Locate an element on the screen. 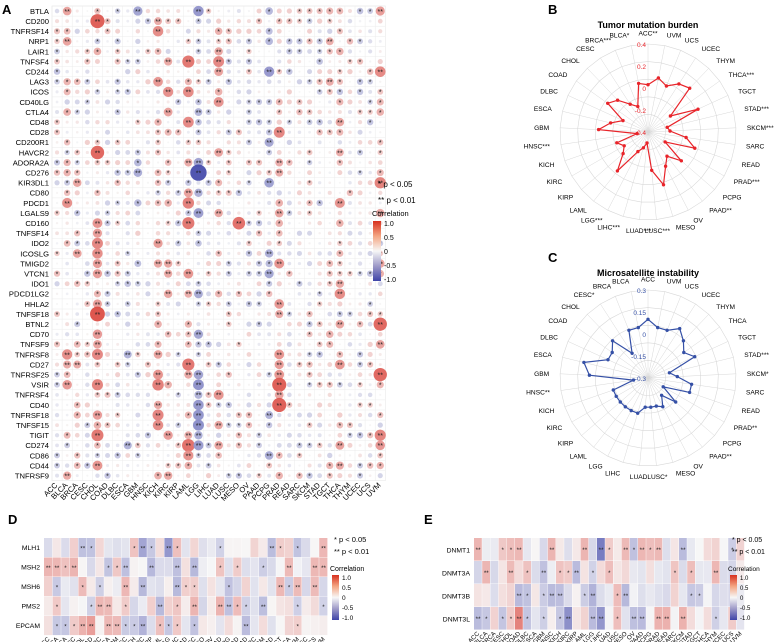 The image size is (778, 642). heatmap-column-label: UVM is located at coordinates (319, 639).